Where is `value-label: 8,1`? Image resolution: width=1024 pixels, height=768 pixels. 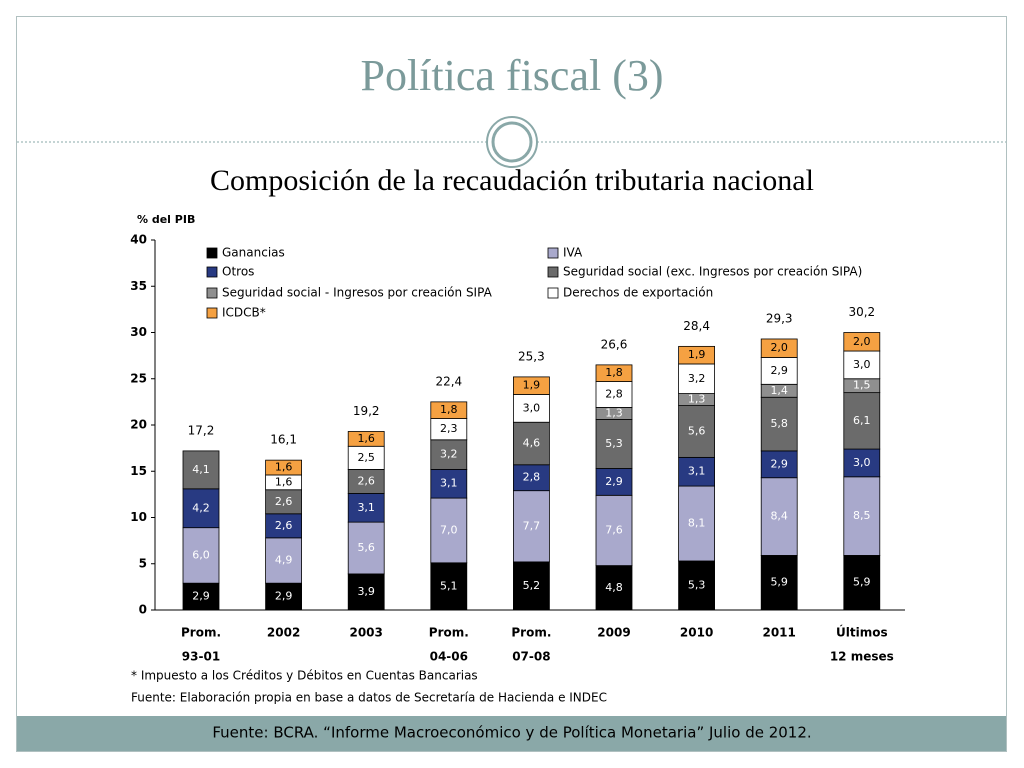
value-label: 8,1 is located at coordinates (697, 523).